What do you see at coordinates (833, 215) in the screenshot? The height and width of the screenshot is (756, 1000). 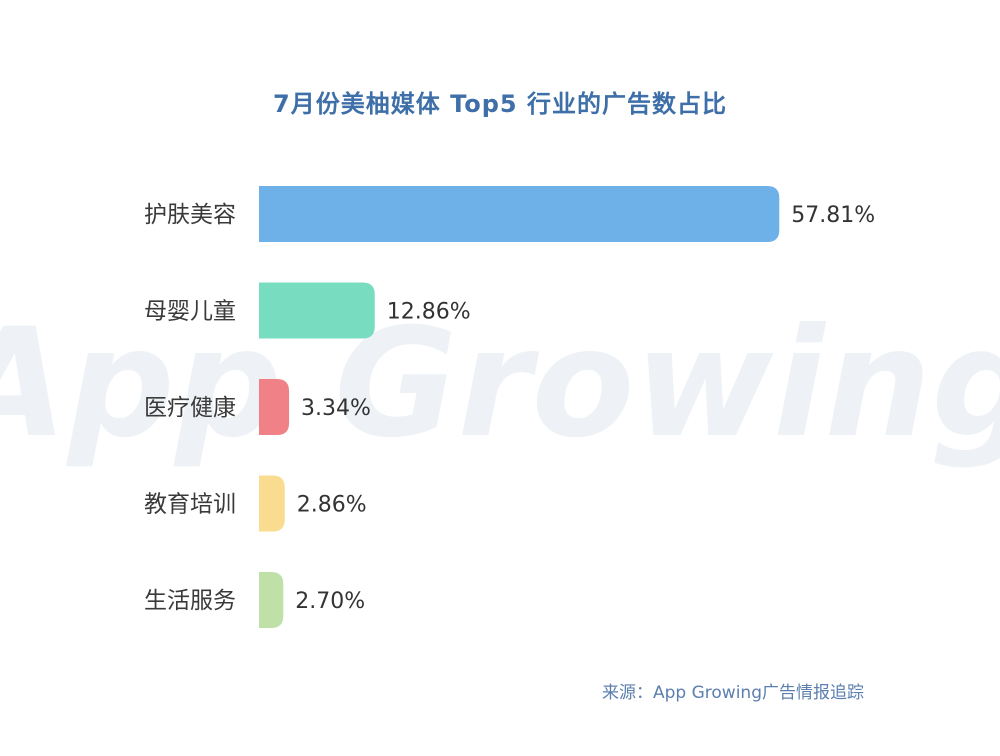 I see `value-label-1: 57.81%` at bounding box center [833, 215].